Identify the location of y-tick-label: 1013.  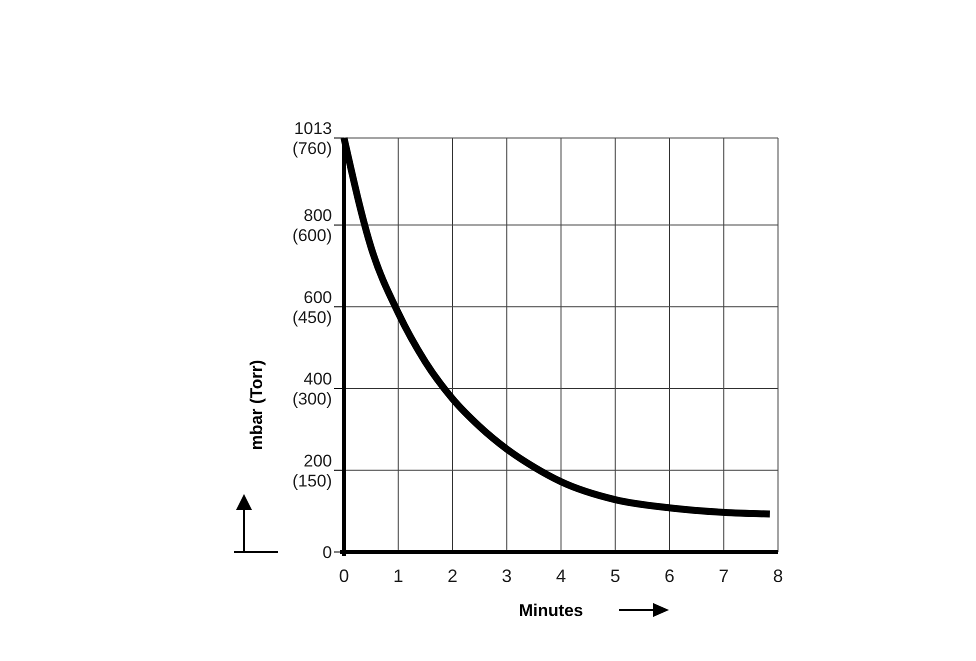
(313, 128).